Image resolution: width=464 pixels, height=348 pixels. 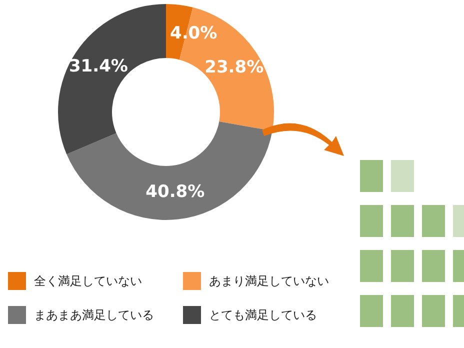 What do you see at coordinates (234, 68) in the screenshot?
I see `data-label: 23.8%` at bounding box center [234, 68].